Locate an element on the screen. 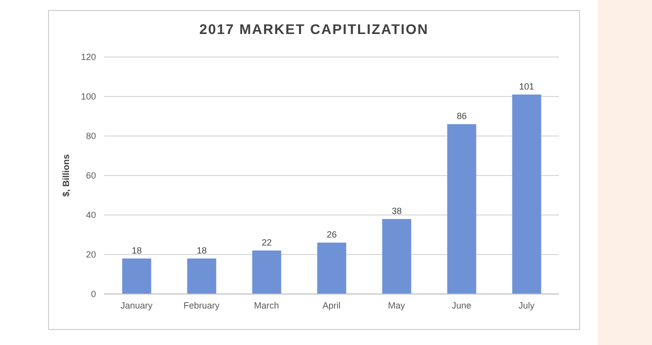 The width and height of the screenshot is (652, 345). x-tick-label: March is located at coordinates (267, 305).